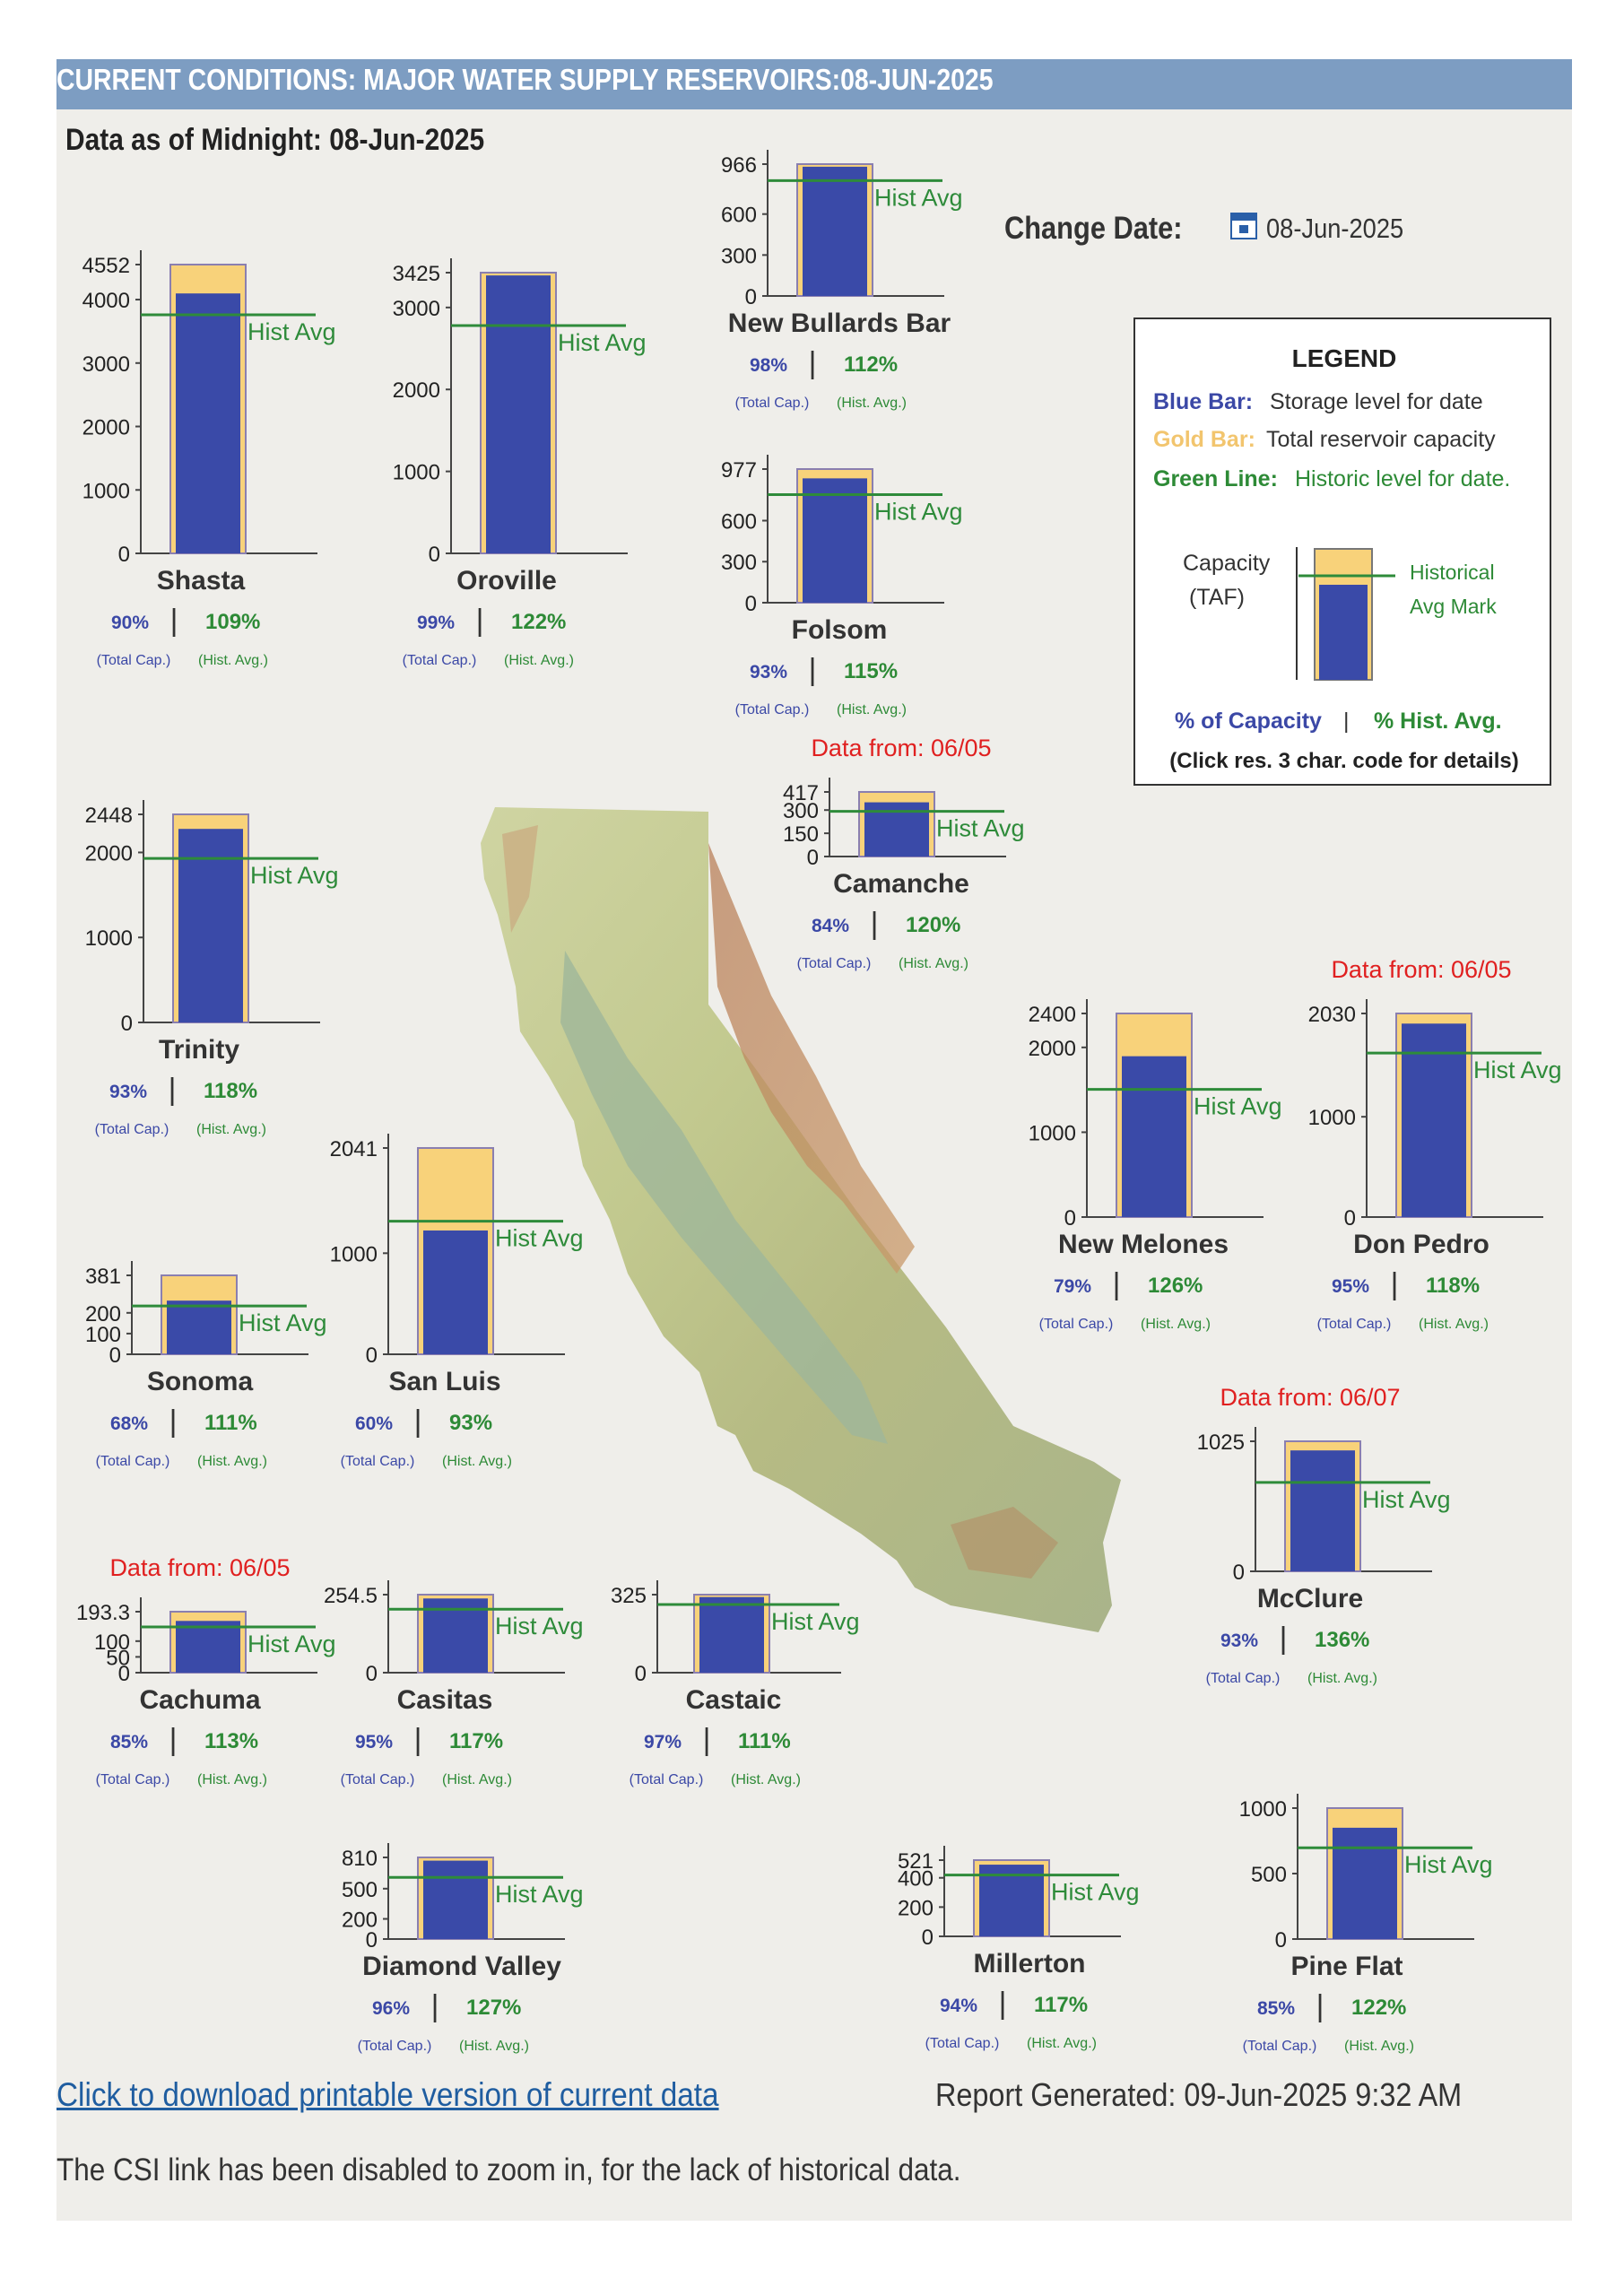 Image resolution: width=1624 pixels, height=2296 pixels. What do you see at coordinates (1276, 2008) in the screenshot?
I see `pine-flat-pct-capacity: 85%` at bounding box center [1276, 2008].